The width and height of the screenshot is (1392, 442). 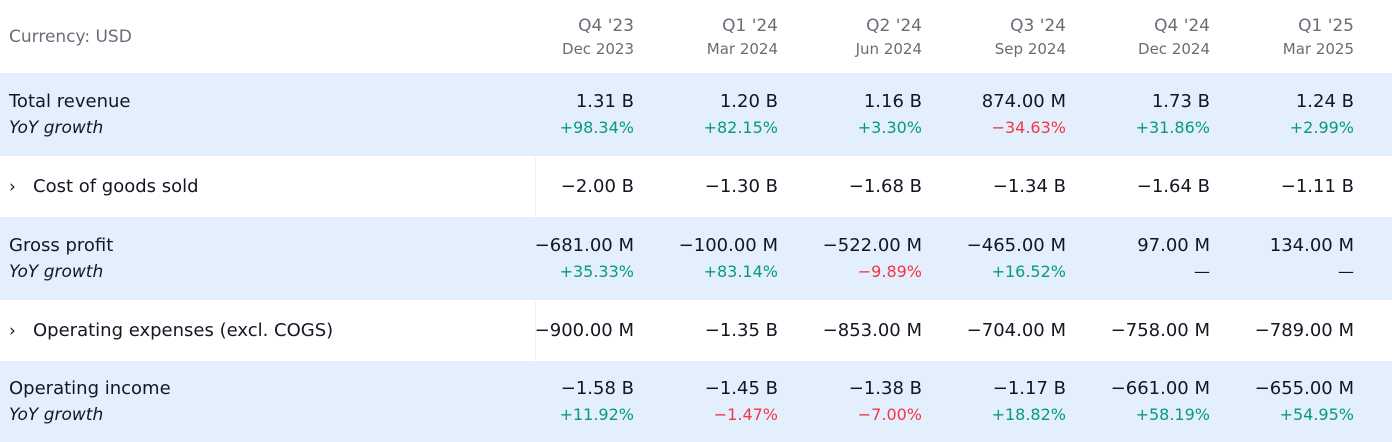 I want to click on value: −1.17 B, so click(x=1029, y=388).